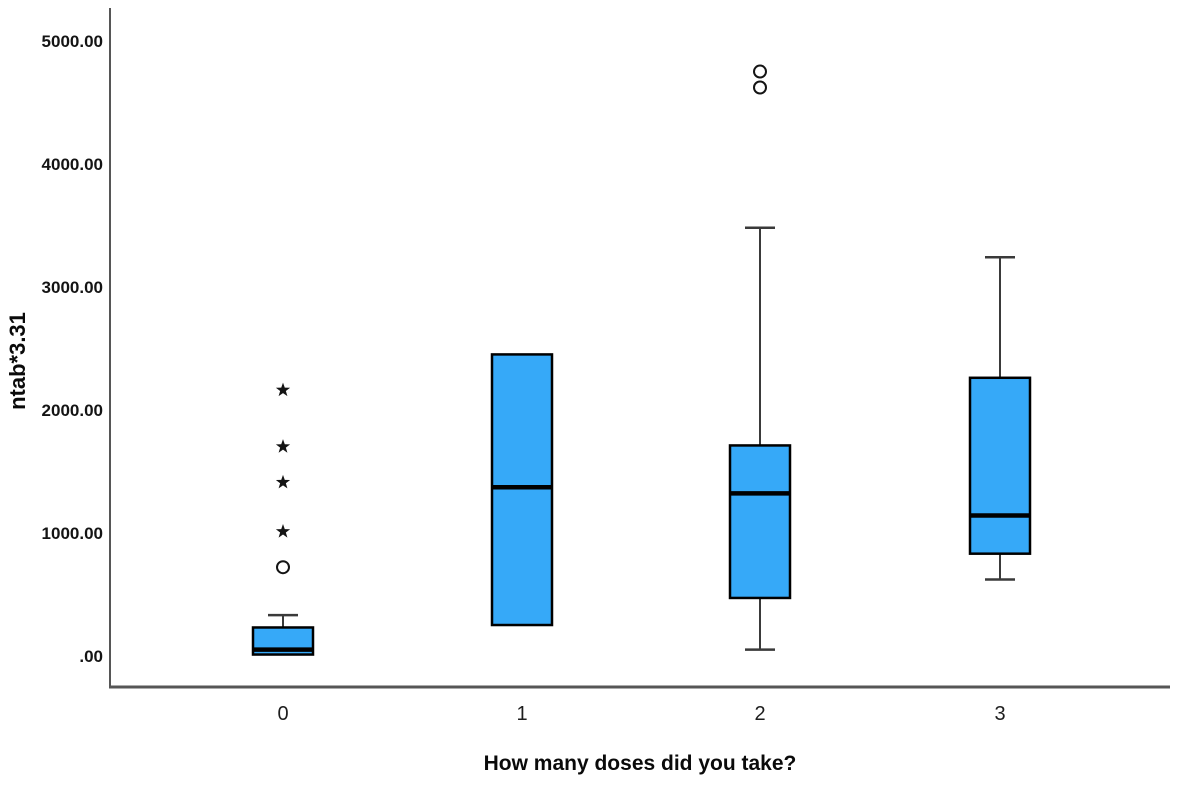 The height and width of the screenshot is (789, 1181). I want to click on x-tick-label: 2, so click(760, 714).